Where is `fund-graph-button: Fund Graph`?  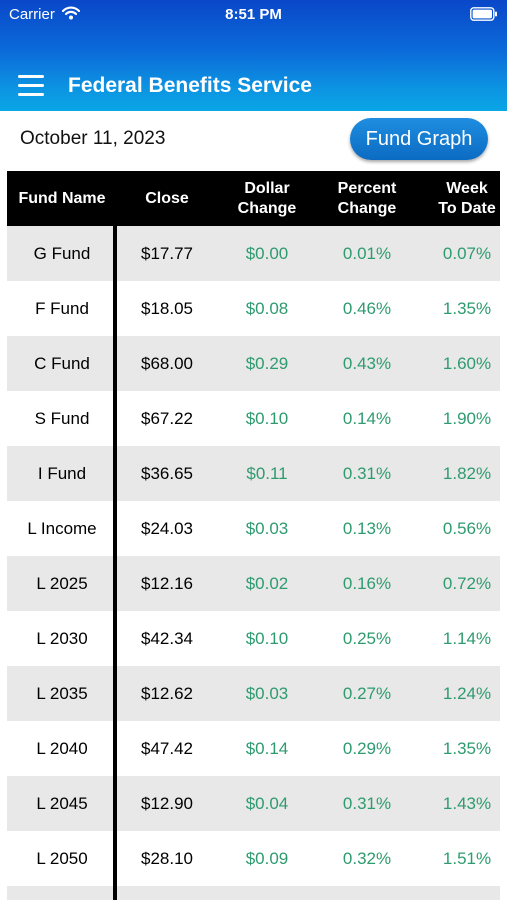 fund-graph-button: Fund Graph is located at coordinates (419, 139).